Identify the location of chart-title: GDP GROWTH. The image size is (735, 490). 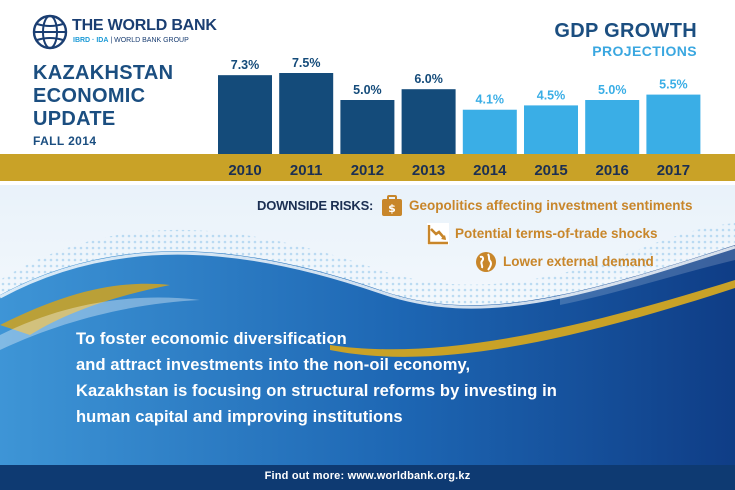
(625, 31).